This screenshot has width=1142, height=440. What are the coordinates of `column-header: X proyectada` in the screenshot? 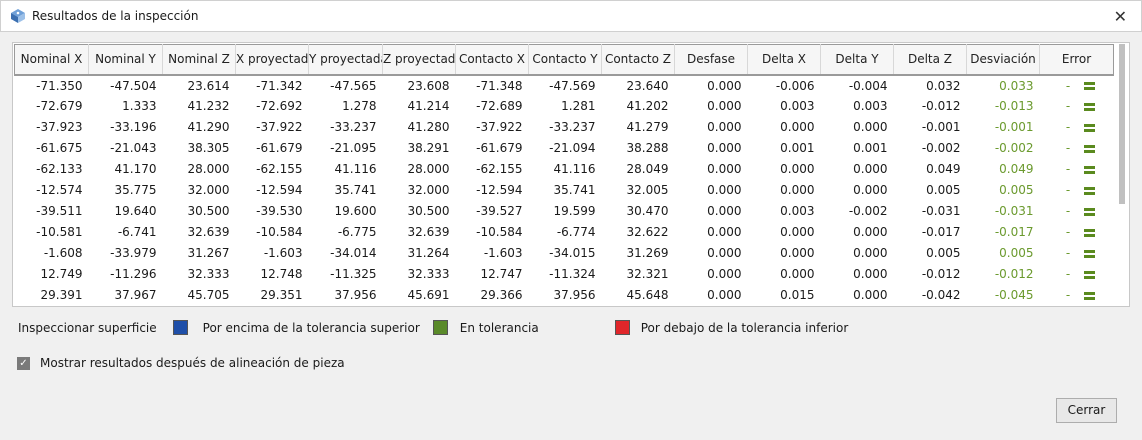 It's located at (272, 60).